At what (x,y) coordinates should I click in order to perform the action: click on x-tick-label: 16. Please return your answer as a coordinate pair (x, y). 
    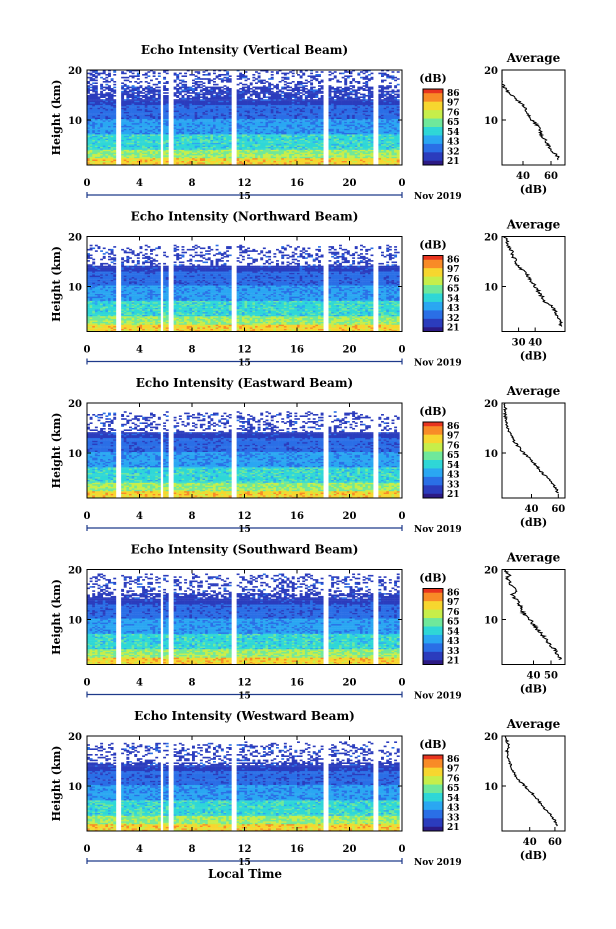
    Looking at the image, I should click on (297, 683).